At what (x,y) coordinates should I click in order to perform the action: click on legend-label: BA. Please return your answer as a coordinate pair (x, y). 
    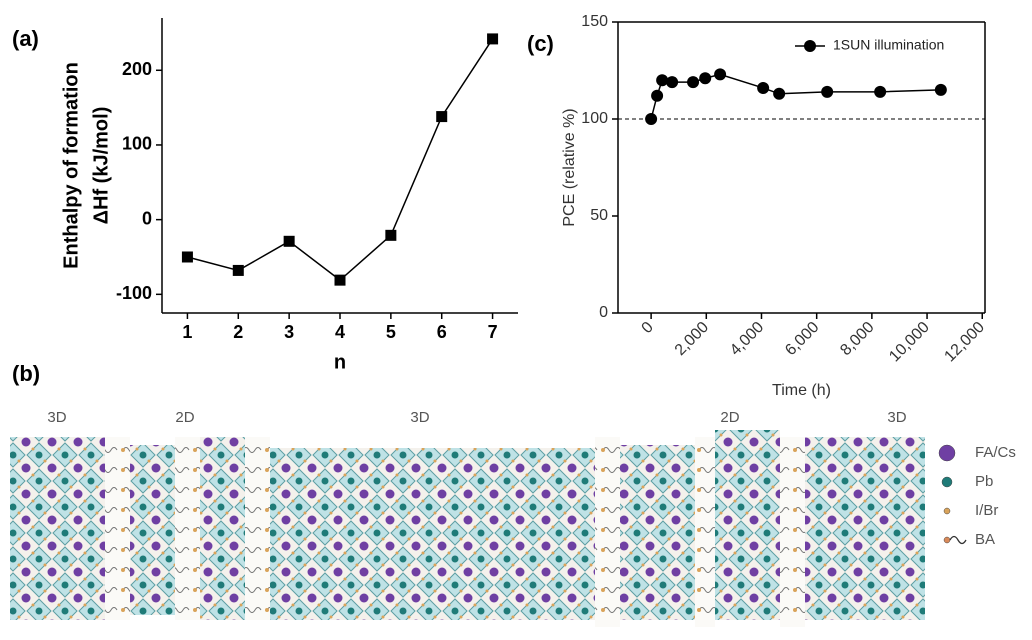
    Looking at the image, I should click on (985, 539).